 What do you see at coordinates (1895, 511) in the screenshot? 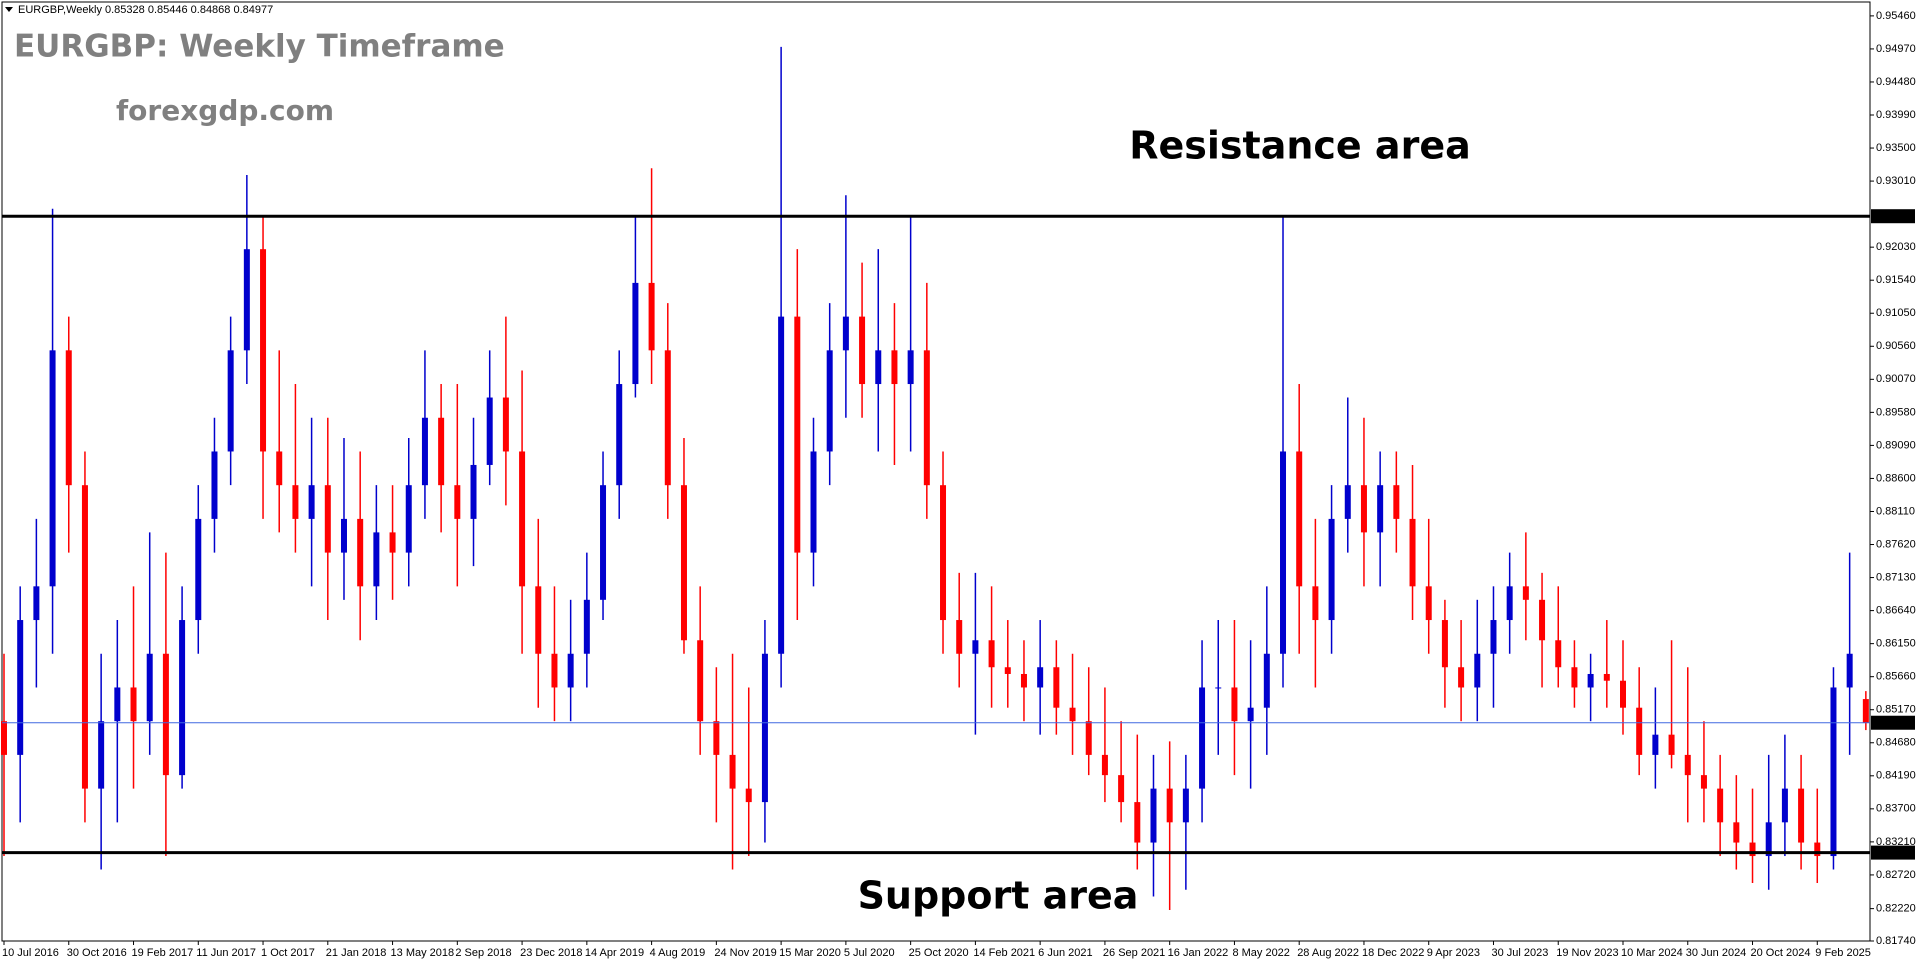
I see `y-tick-label: 0.88110` at bounding box center [1895, 511].